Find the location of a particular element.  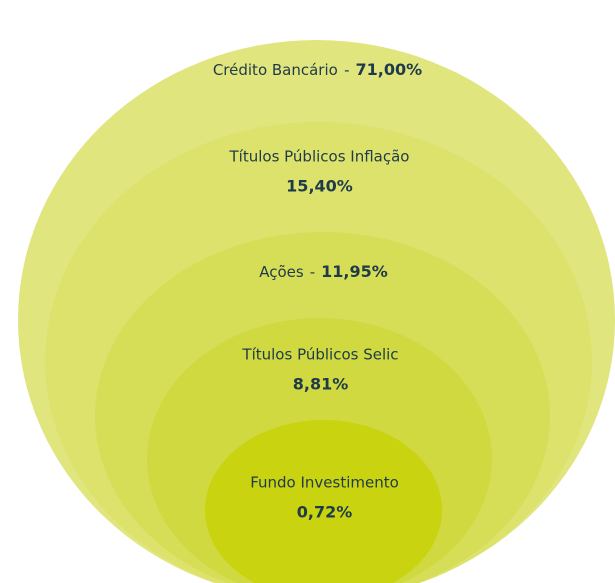

label: Crédito Bancário -71,00% is located at coordinates (317, 69).